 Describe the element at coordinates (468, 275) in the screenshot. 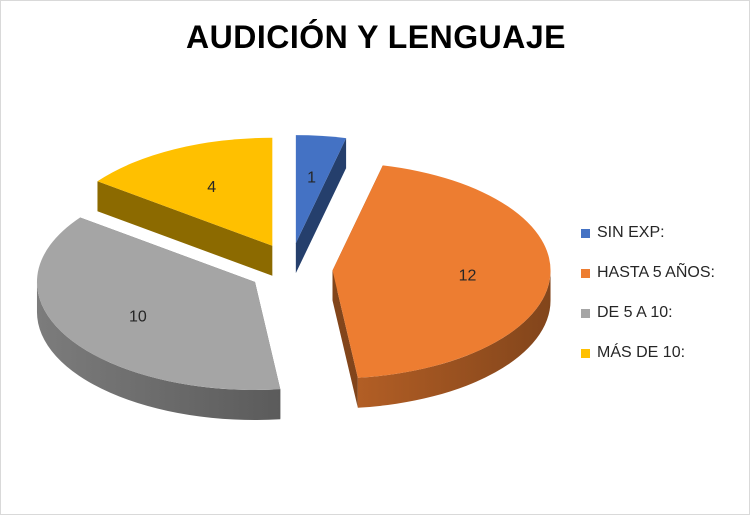

I see `data-label: 12` at that location.